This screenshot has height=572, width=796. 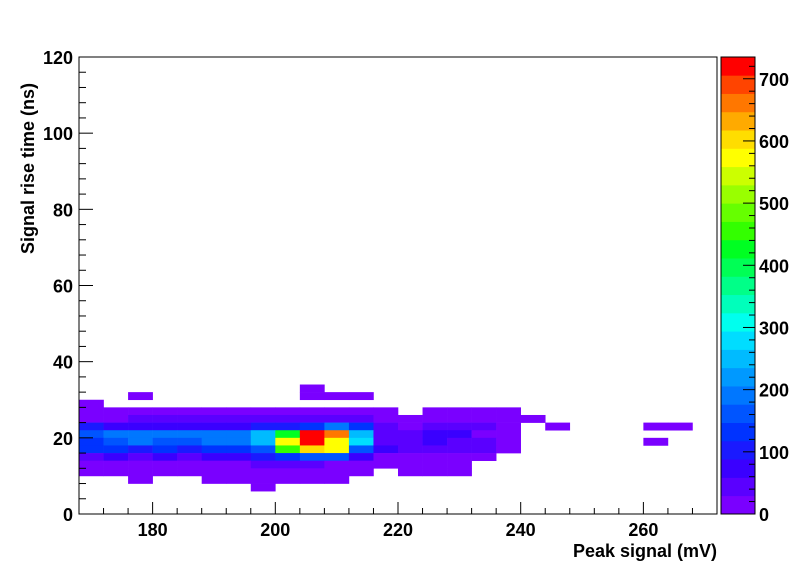 I want to click on heatmap-cells, so click(x=386, y=438).